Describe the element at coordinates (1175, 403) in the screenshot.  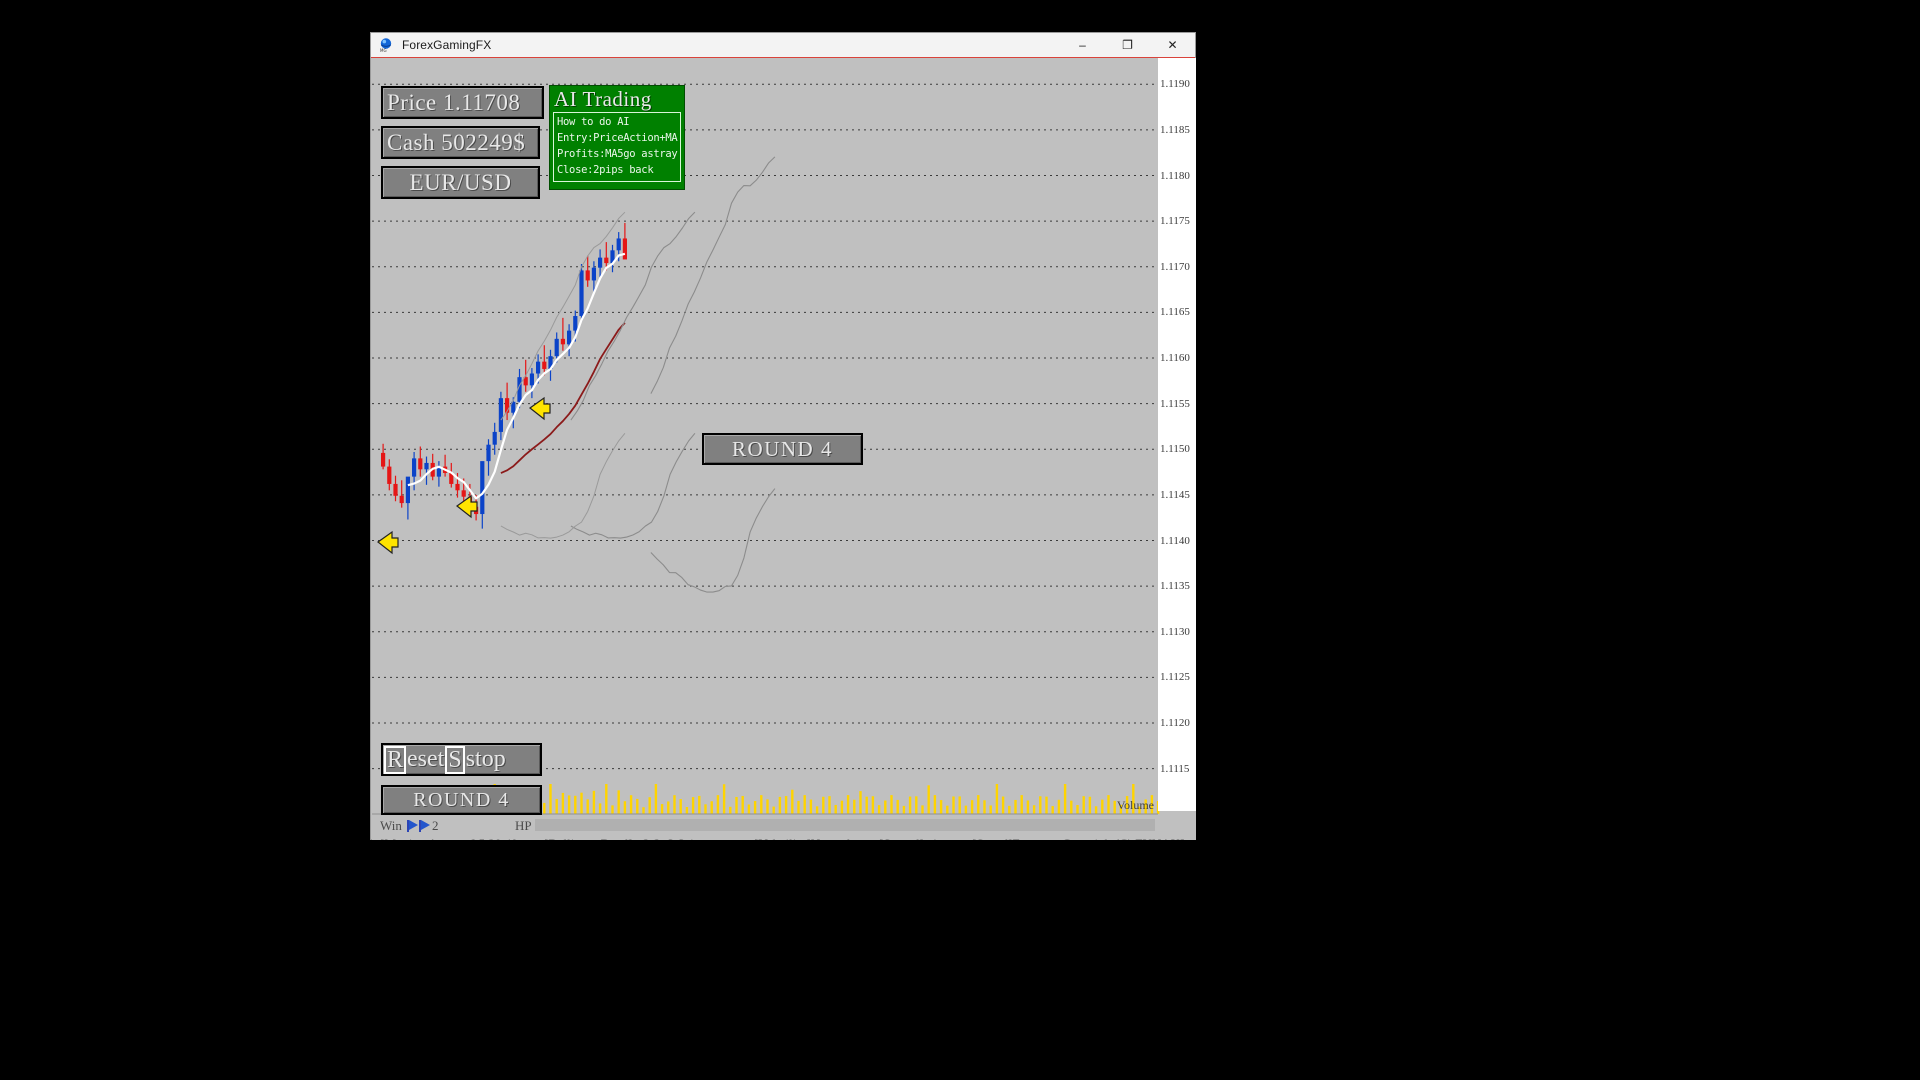
I see `price-axis-tick: 1.1155` at that location.